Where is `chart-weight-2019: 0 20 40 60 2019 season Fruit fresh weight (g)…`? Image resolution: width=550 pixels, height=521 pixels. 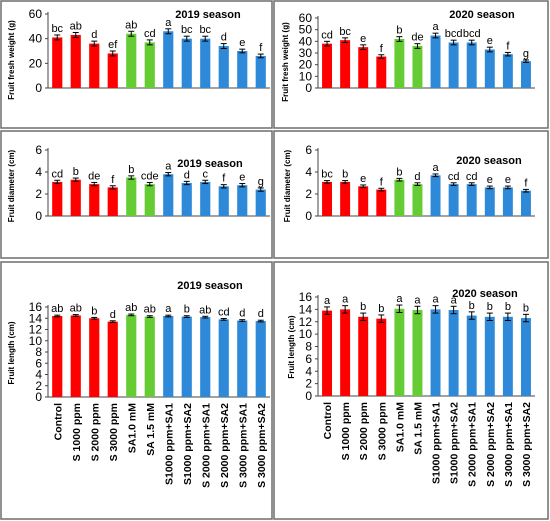
chart-weight-2019: 0 20 40 60 2019 season Fruit fresh weight (g)… is located at coordinates (138, 53).